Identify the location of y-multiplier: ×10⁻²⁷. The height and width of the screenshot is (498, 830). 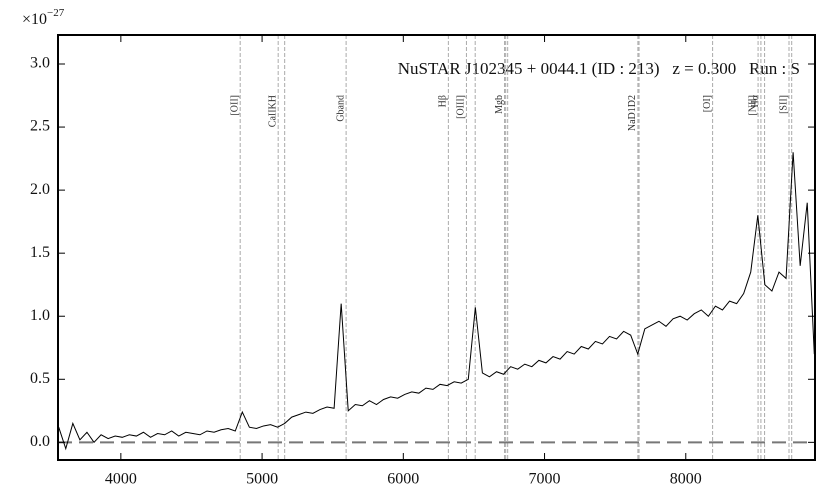
(43, 17).